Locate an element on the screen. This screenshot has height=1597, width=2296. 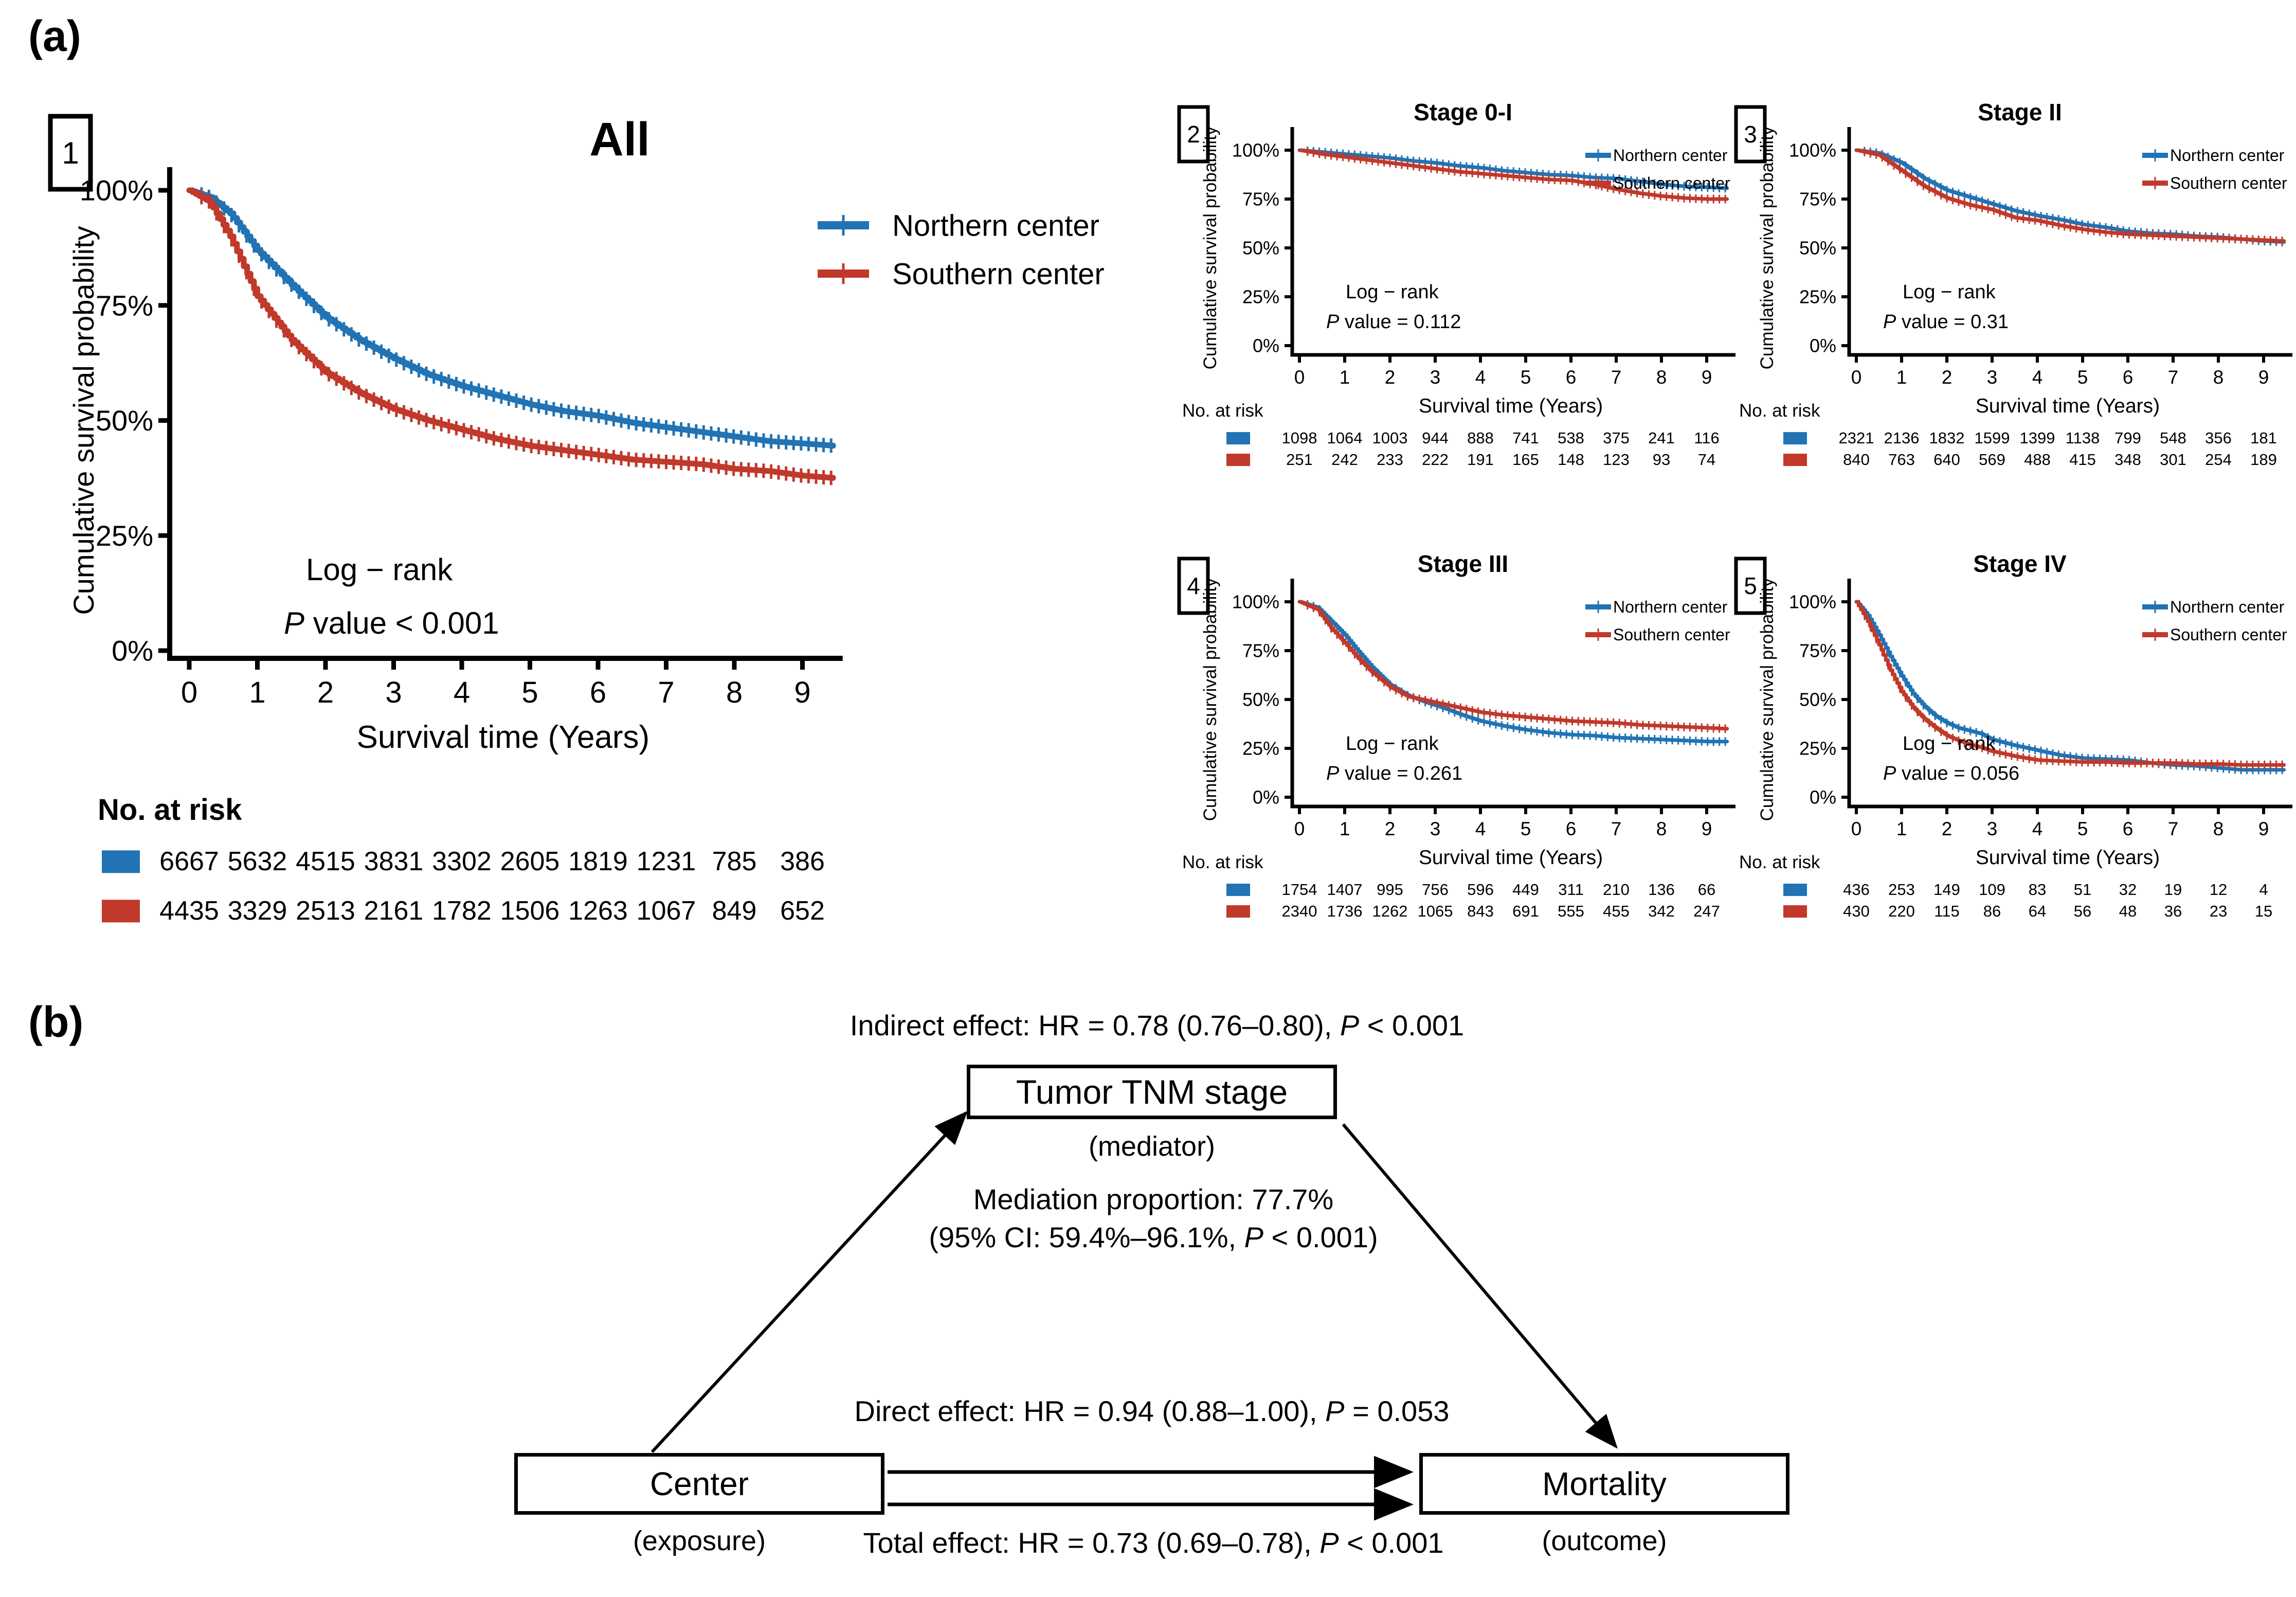
risk-count: 136 is located at coordinates (1661, 890).